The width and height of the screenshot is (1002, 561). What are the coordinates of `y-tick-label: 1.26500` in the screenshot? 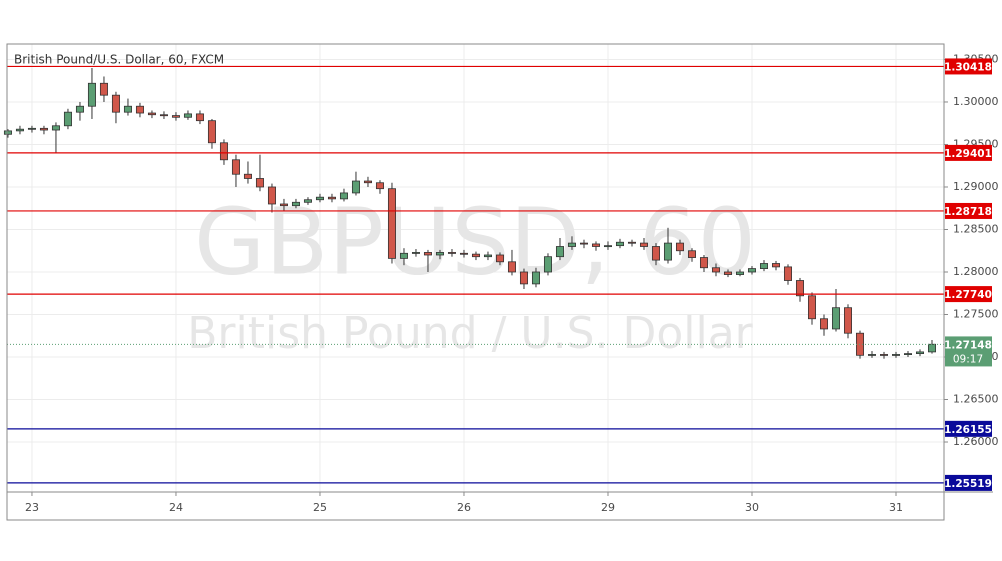 It's located at (976, 399).